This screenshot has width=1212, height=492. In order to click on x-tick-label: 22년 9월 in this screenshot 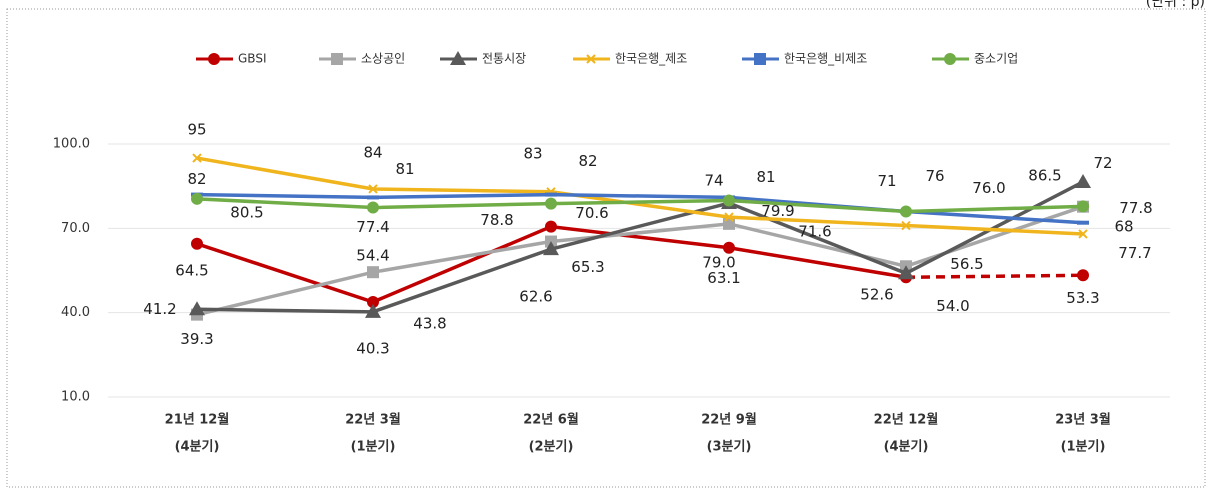, I will do `click(729, 420)`.